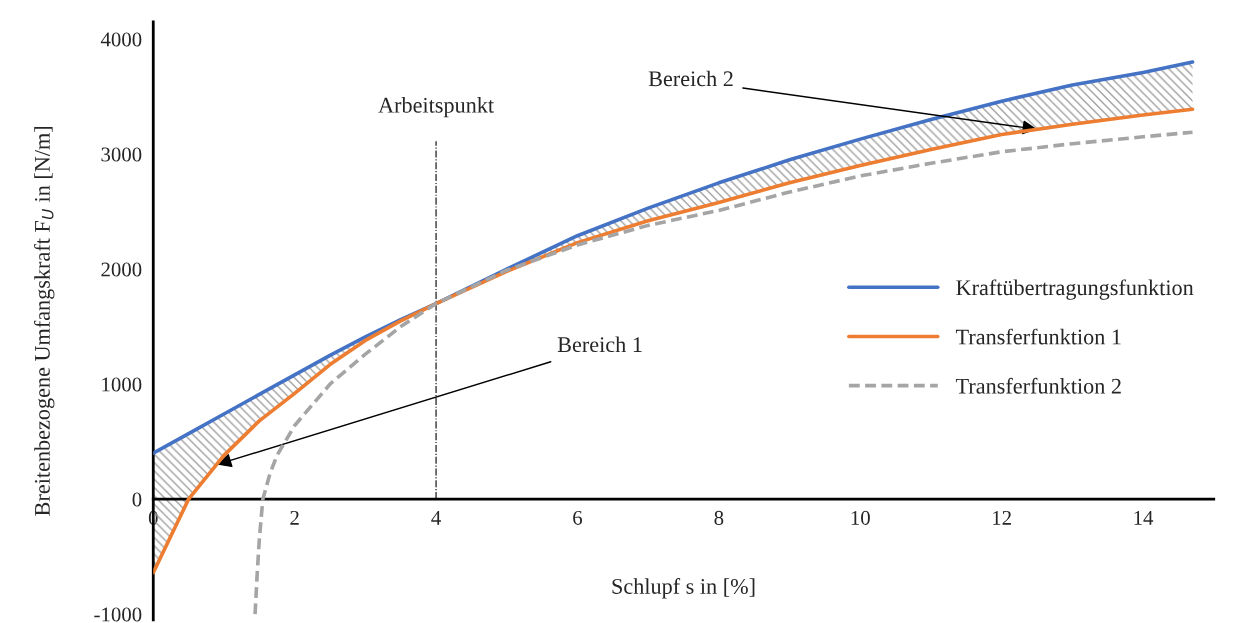 The height and width of the screenshot is (623, 1236). What do you see at coordinates (436, 517) in the screenshot?
I see `x-tick-label: 4` at bounding box center [436, 517].